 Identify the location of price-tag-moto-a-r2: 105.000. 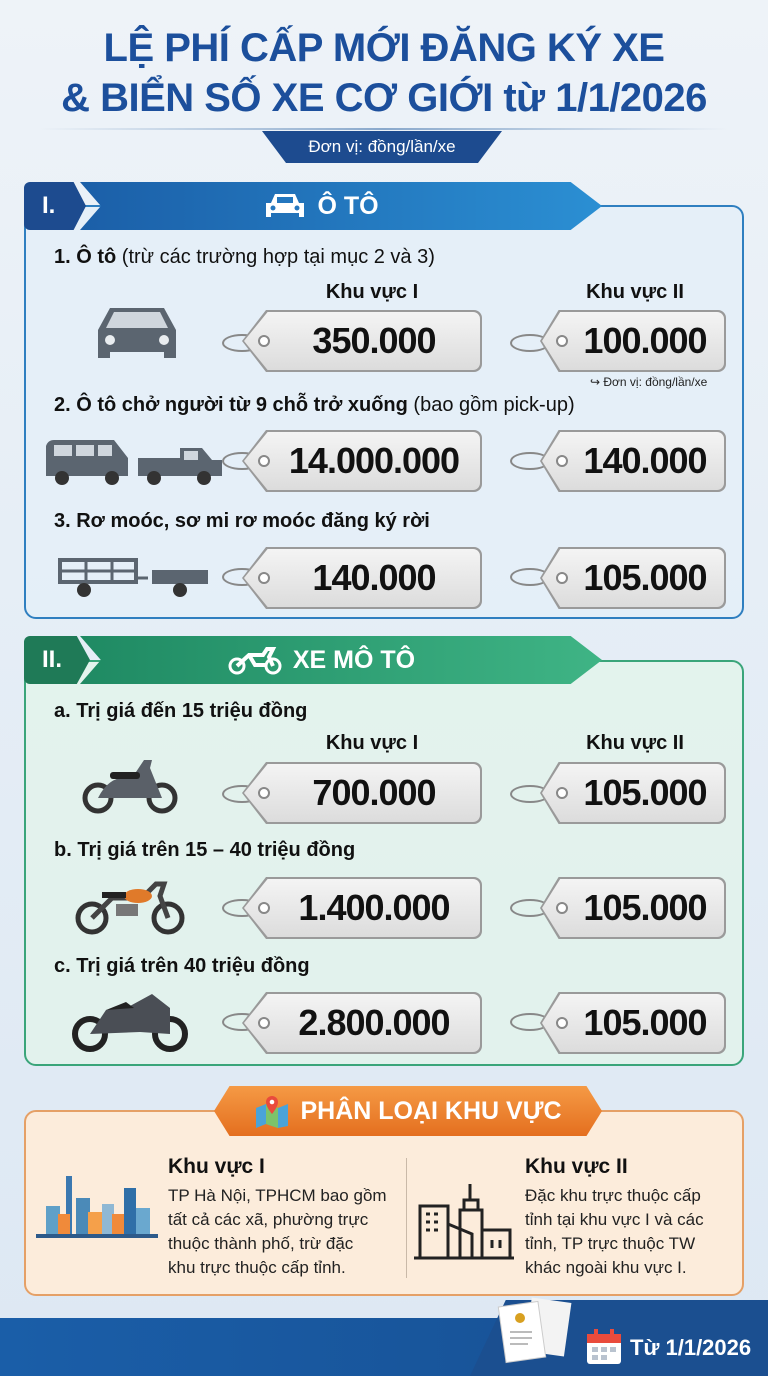
(633, 793).